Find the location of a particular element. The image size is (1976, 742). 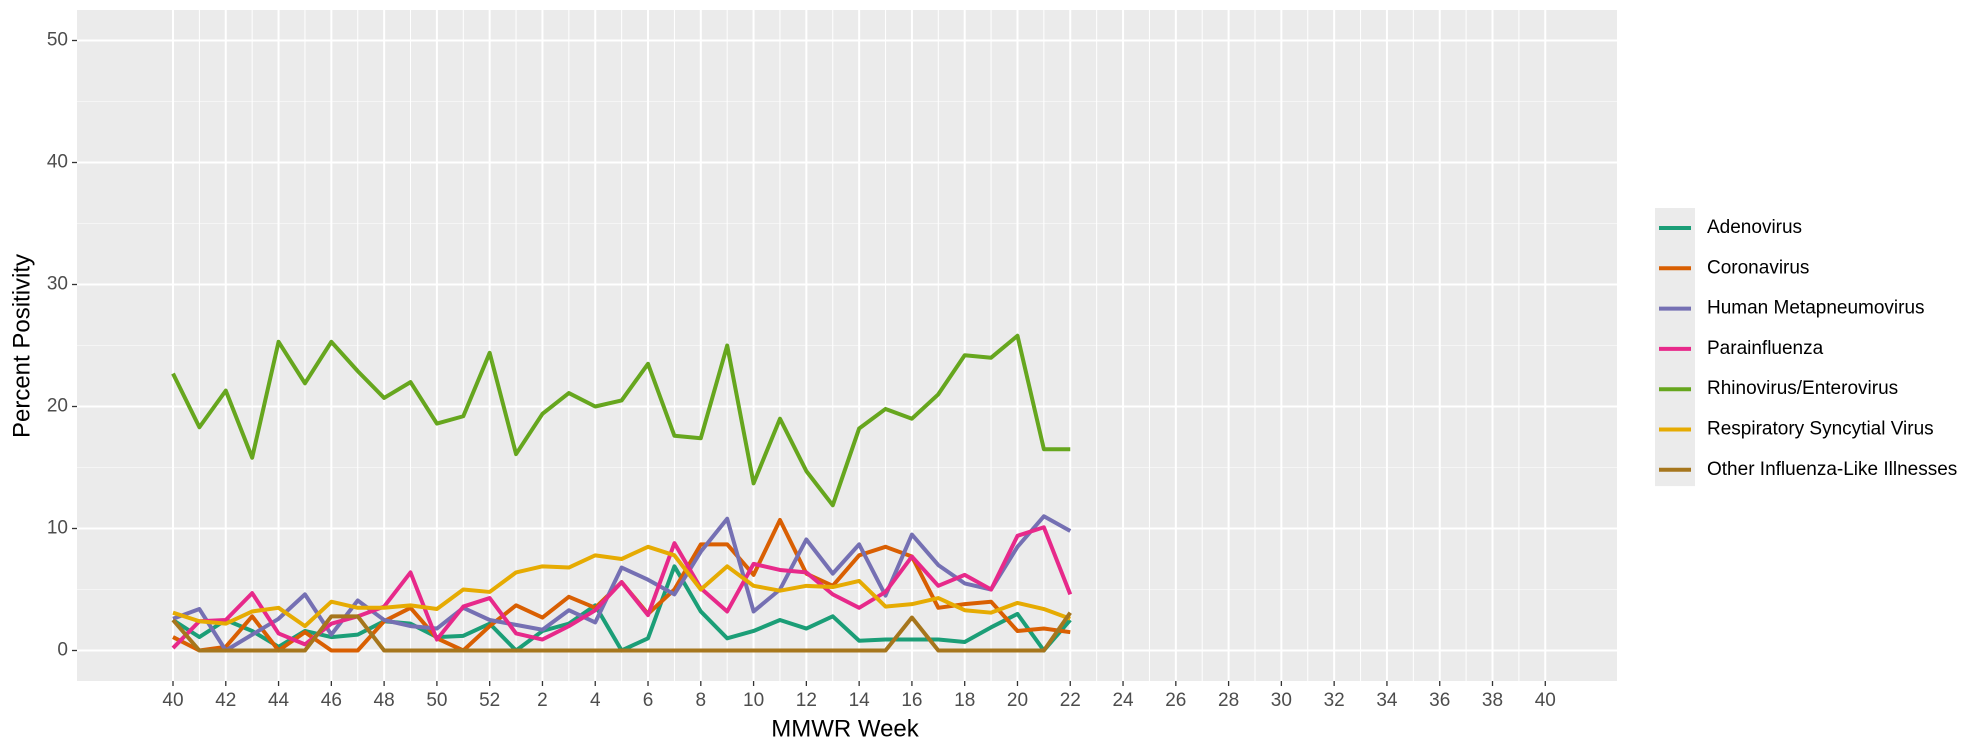

y-tick-label: 40 is located at coordinates (57, 162).